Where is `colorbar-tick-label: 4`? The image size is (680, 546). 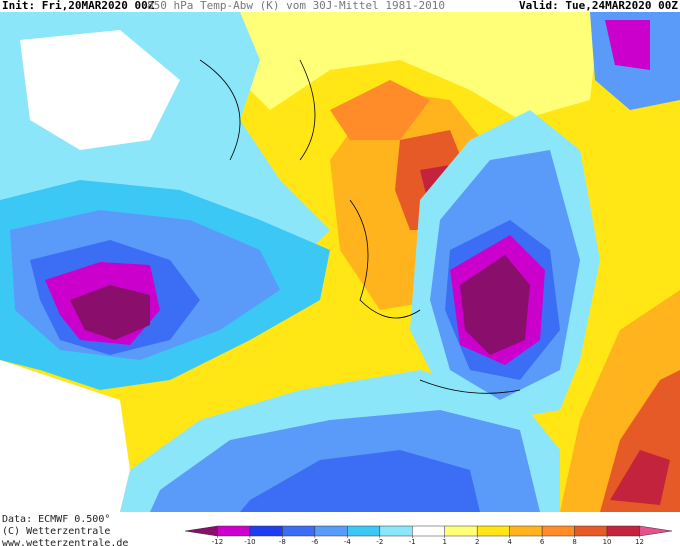
colorbar-tick-label: 4 is located at coordinates (509, 542).